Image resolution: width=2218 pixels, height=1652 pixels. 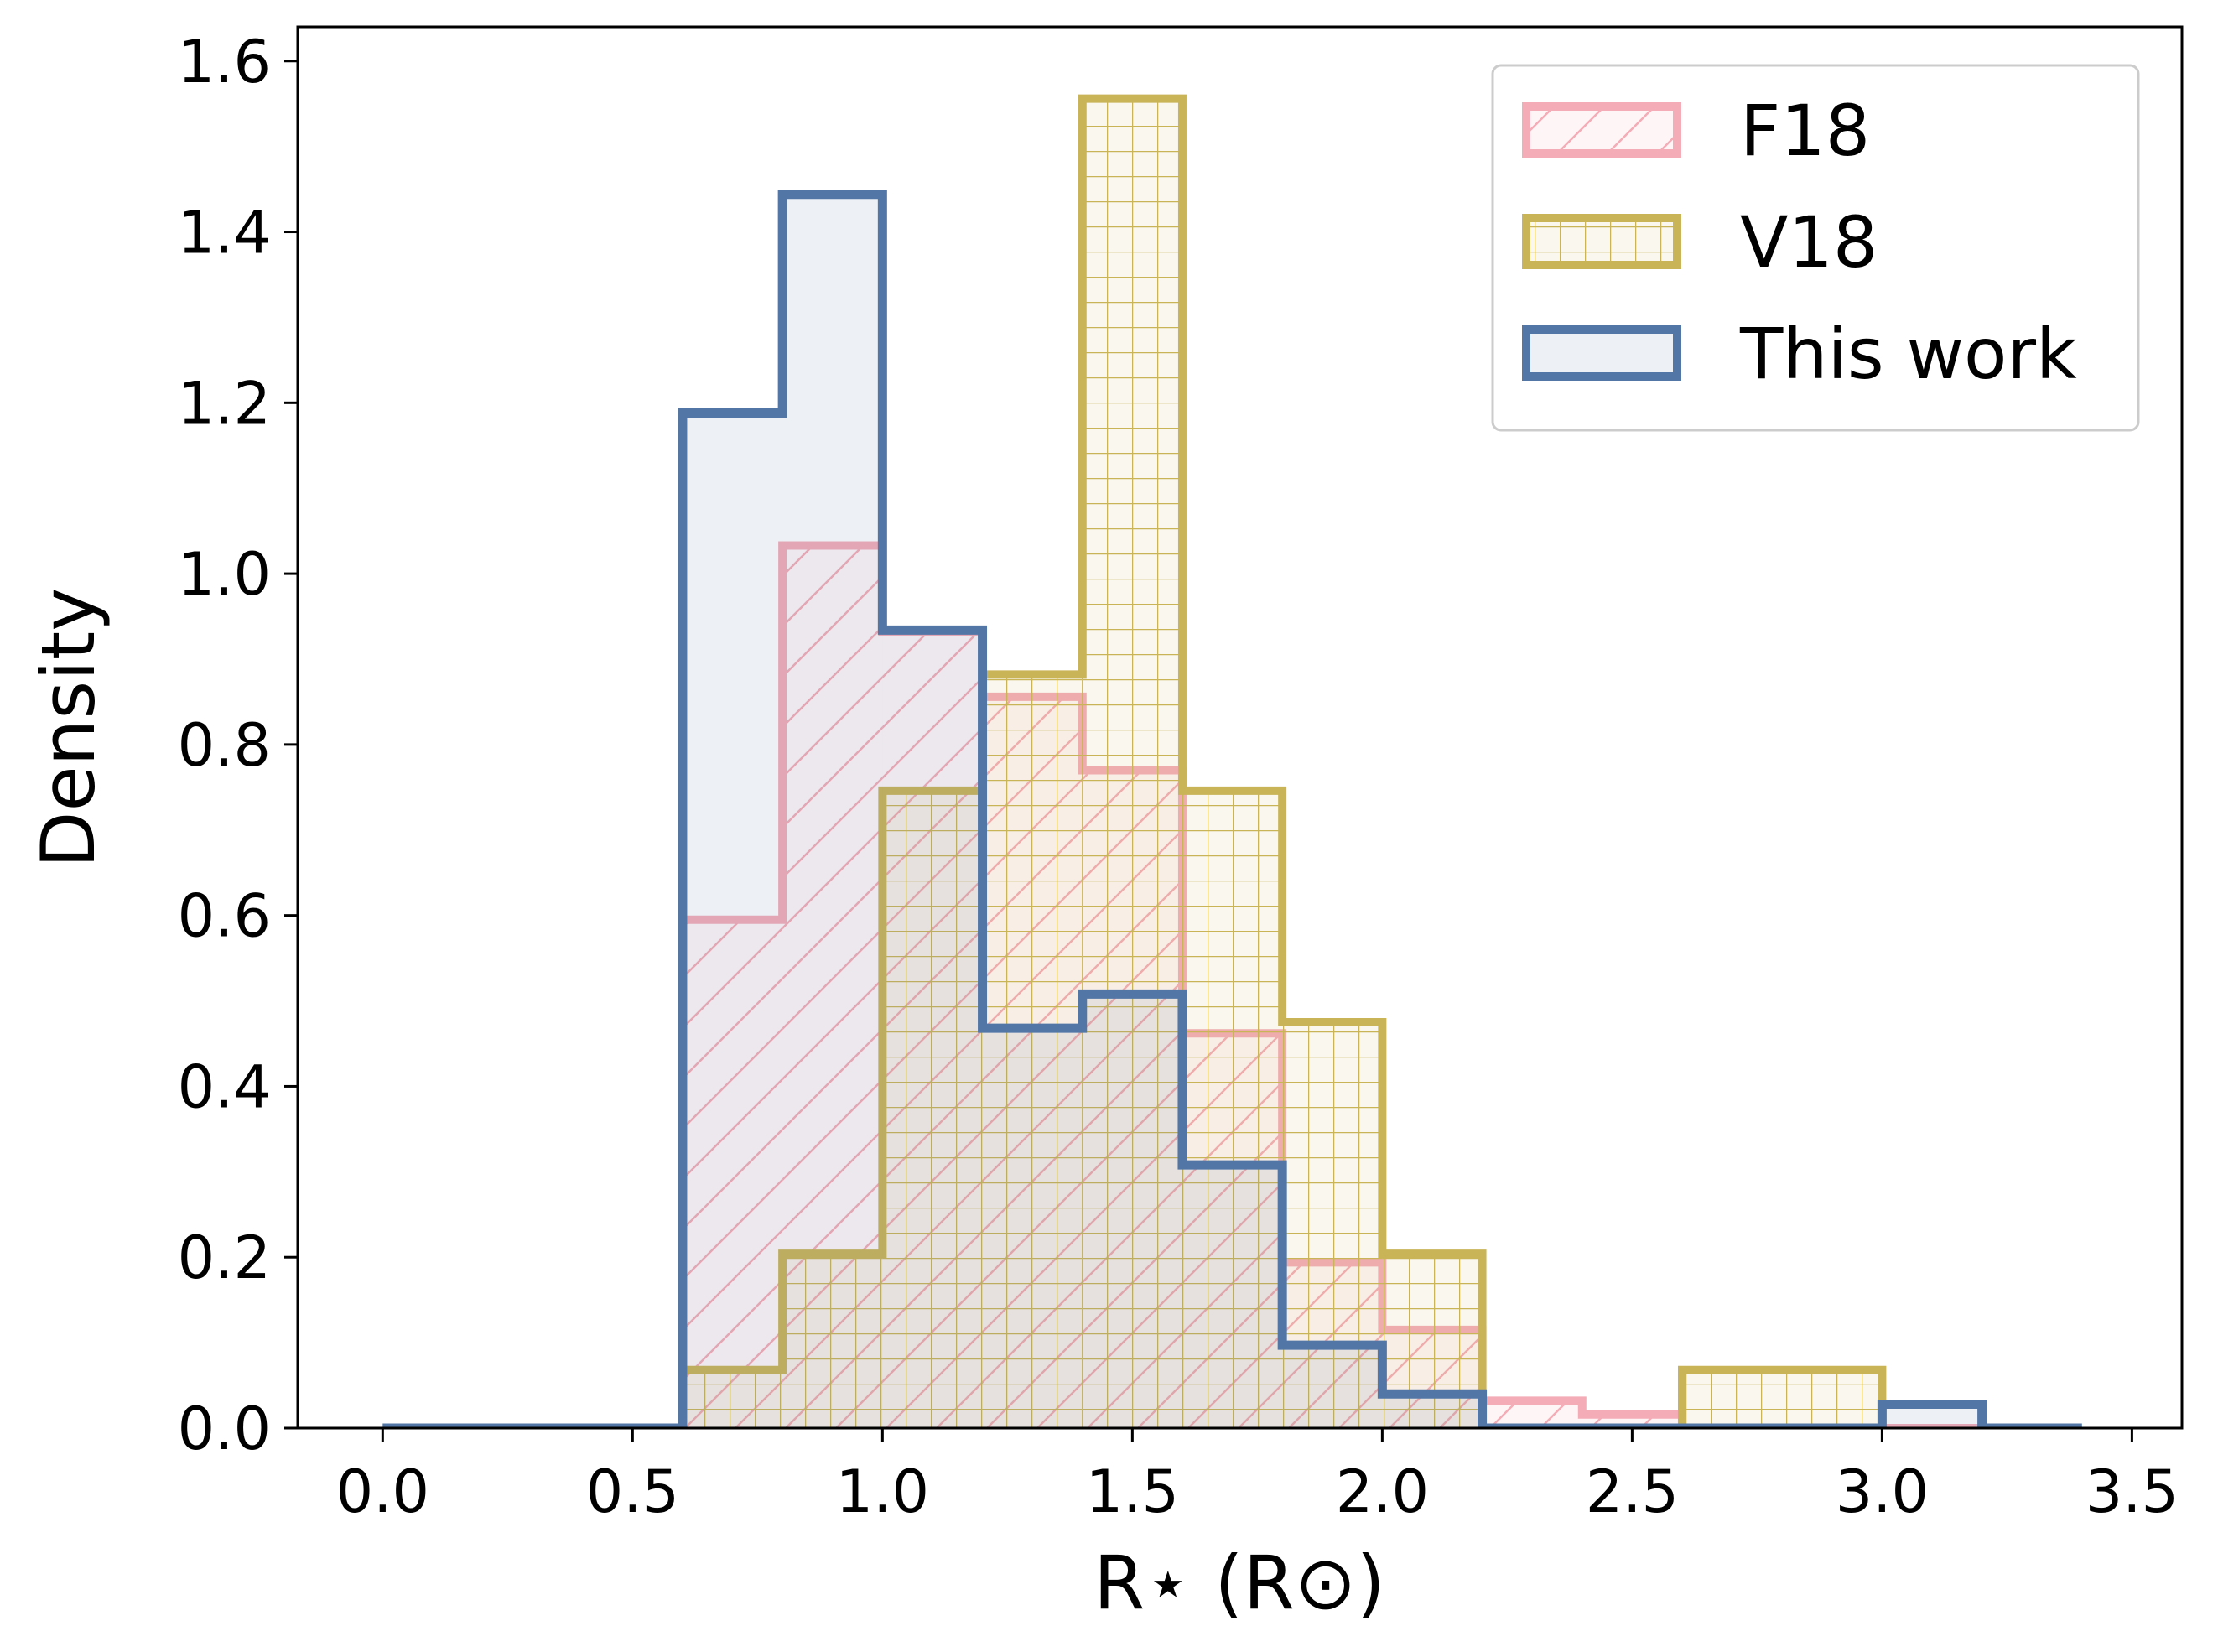 What do you see at coordinates (1382, 1491) in the screenshot?
I see `x-tick-label-4: 2.0` at bounding box center [1382, 1491].